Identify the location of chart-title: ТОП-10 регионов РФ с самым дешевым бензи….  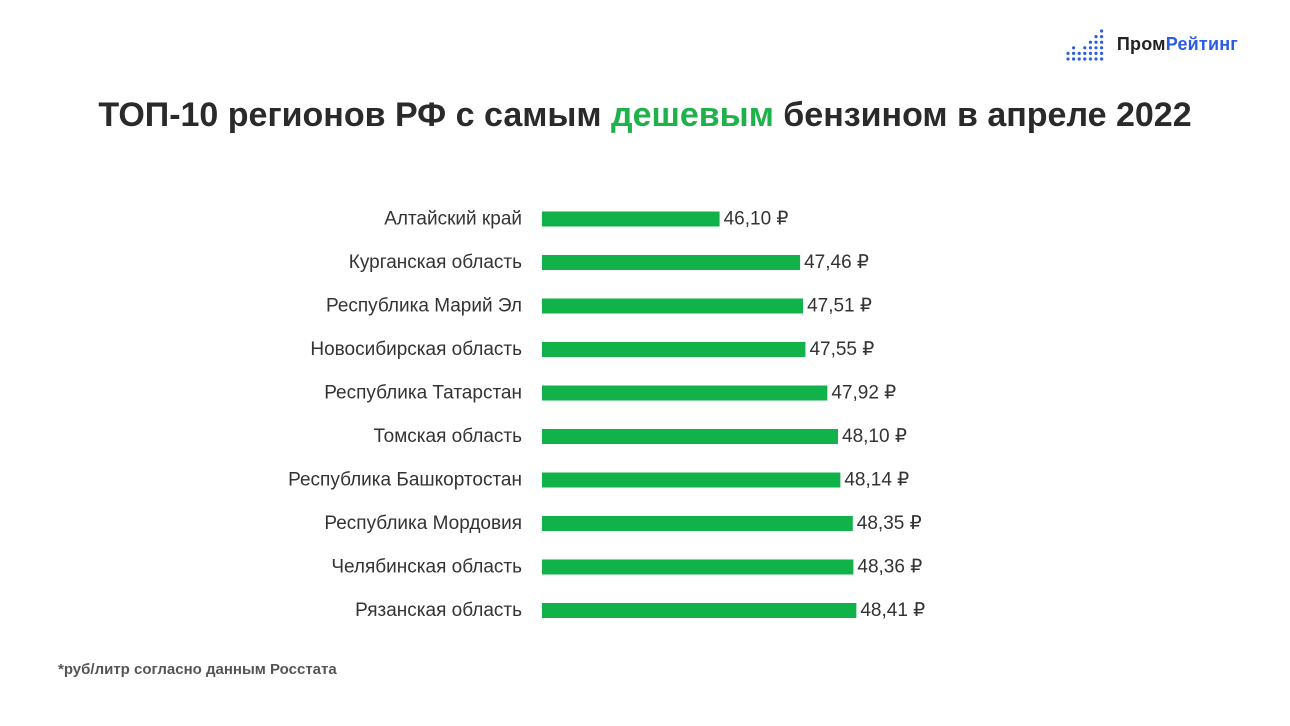
(645, 115).